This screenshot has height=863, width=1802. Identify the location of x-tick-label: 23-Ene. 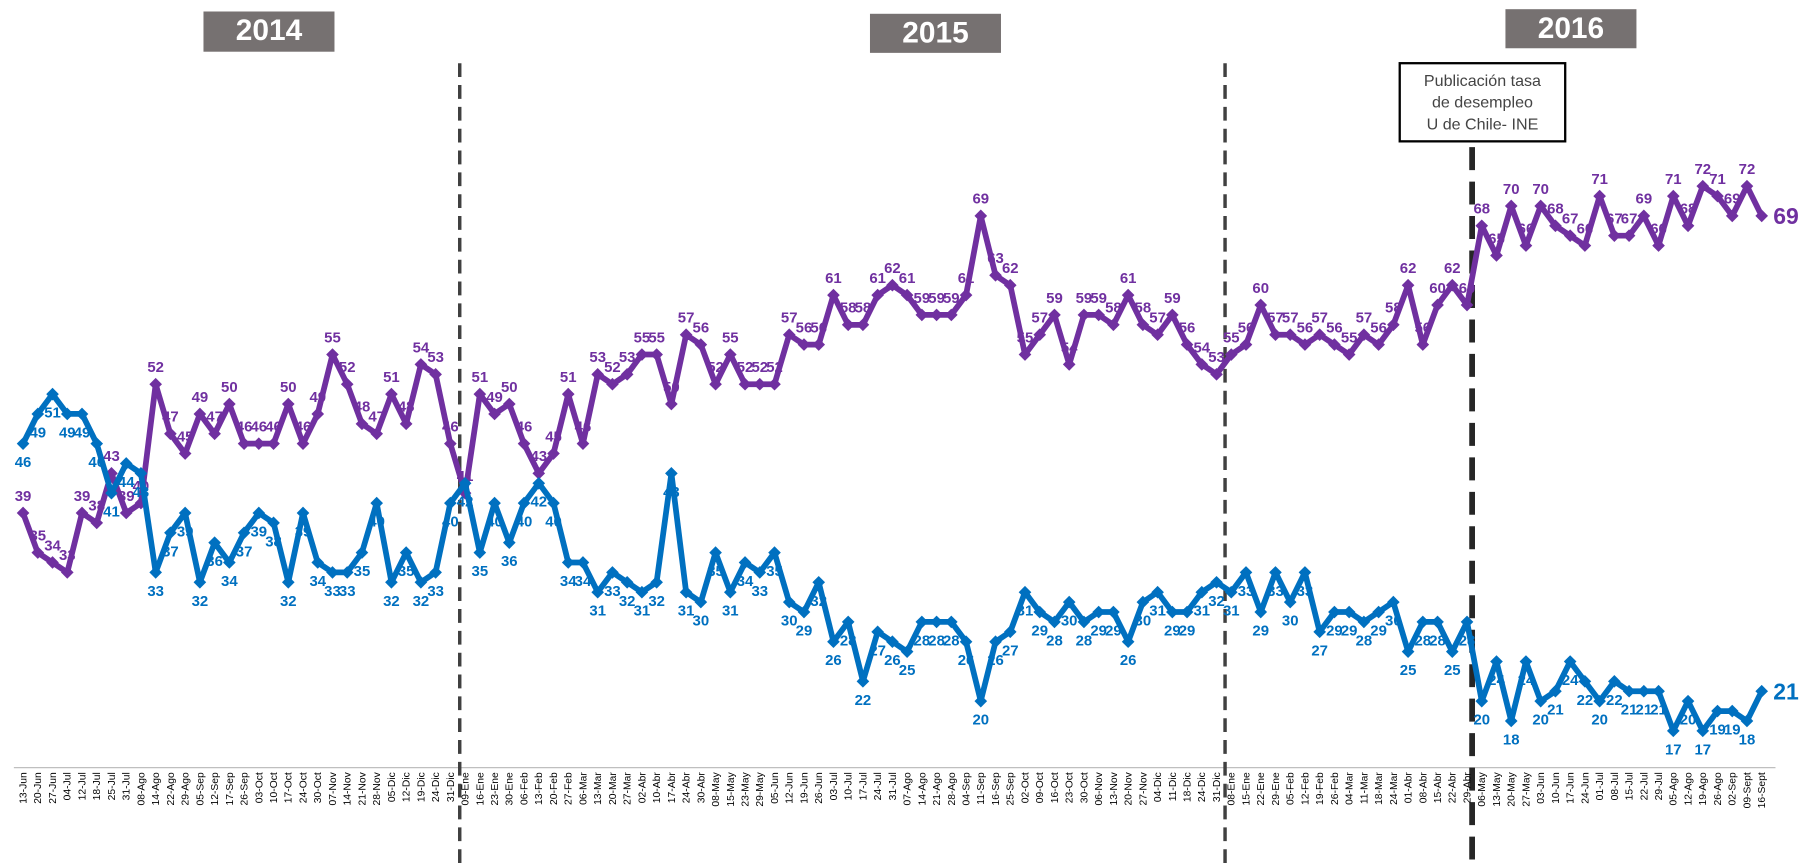
(495, 789).